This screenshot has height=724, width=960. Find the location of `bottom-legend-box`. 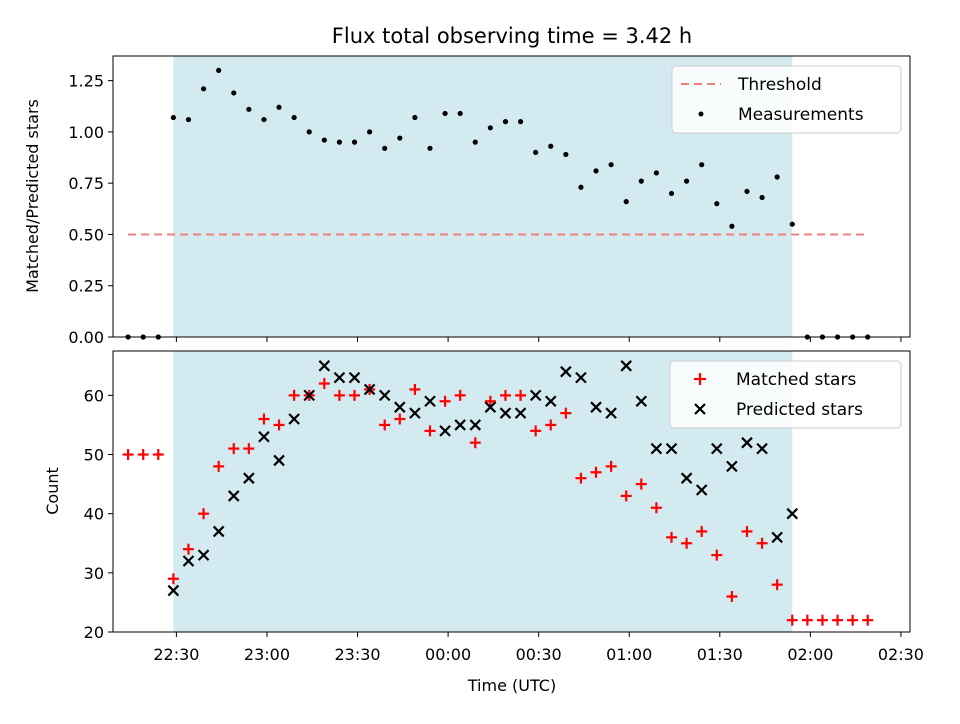

bottom-legend-box is located at coordinates (785, 394).